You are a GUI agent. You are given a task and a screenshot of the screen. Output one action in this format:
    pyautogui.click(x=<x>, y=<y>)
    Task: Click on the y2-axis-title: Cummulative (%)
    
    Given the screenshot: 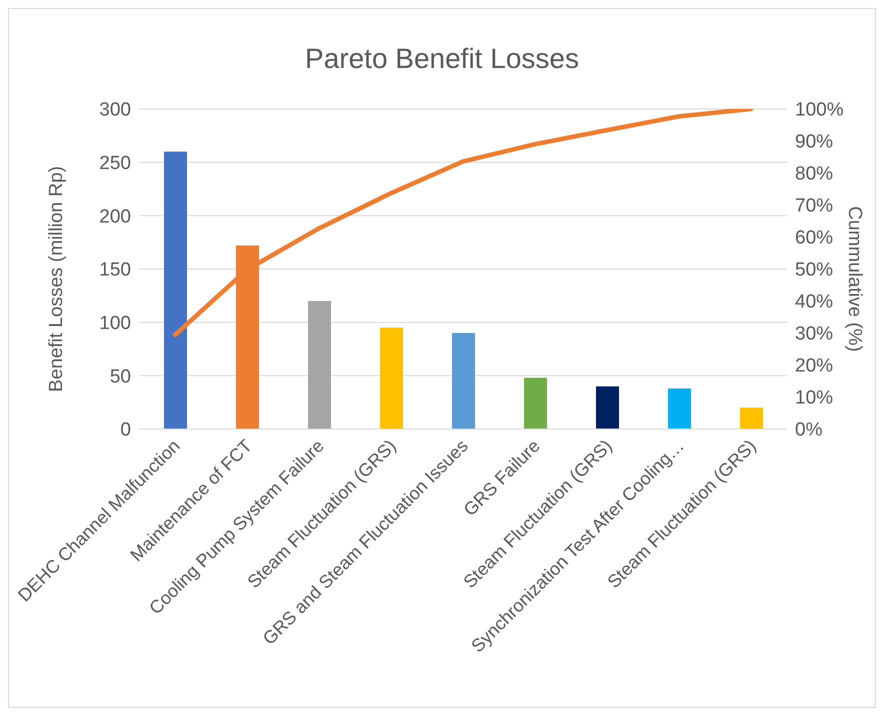 What is the action you would take?
    pyautogui.click(x=854, y=279)
    